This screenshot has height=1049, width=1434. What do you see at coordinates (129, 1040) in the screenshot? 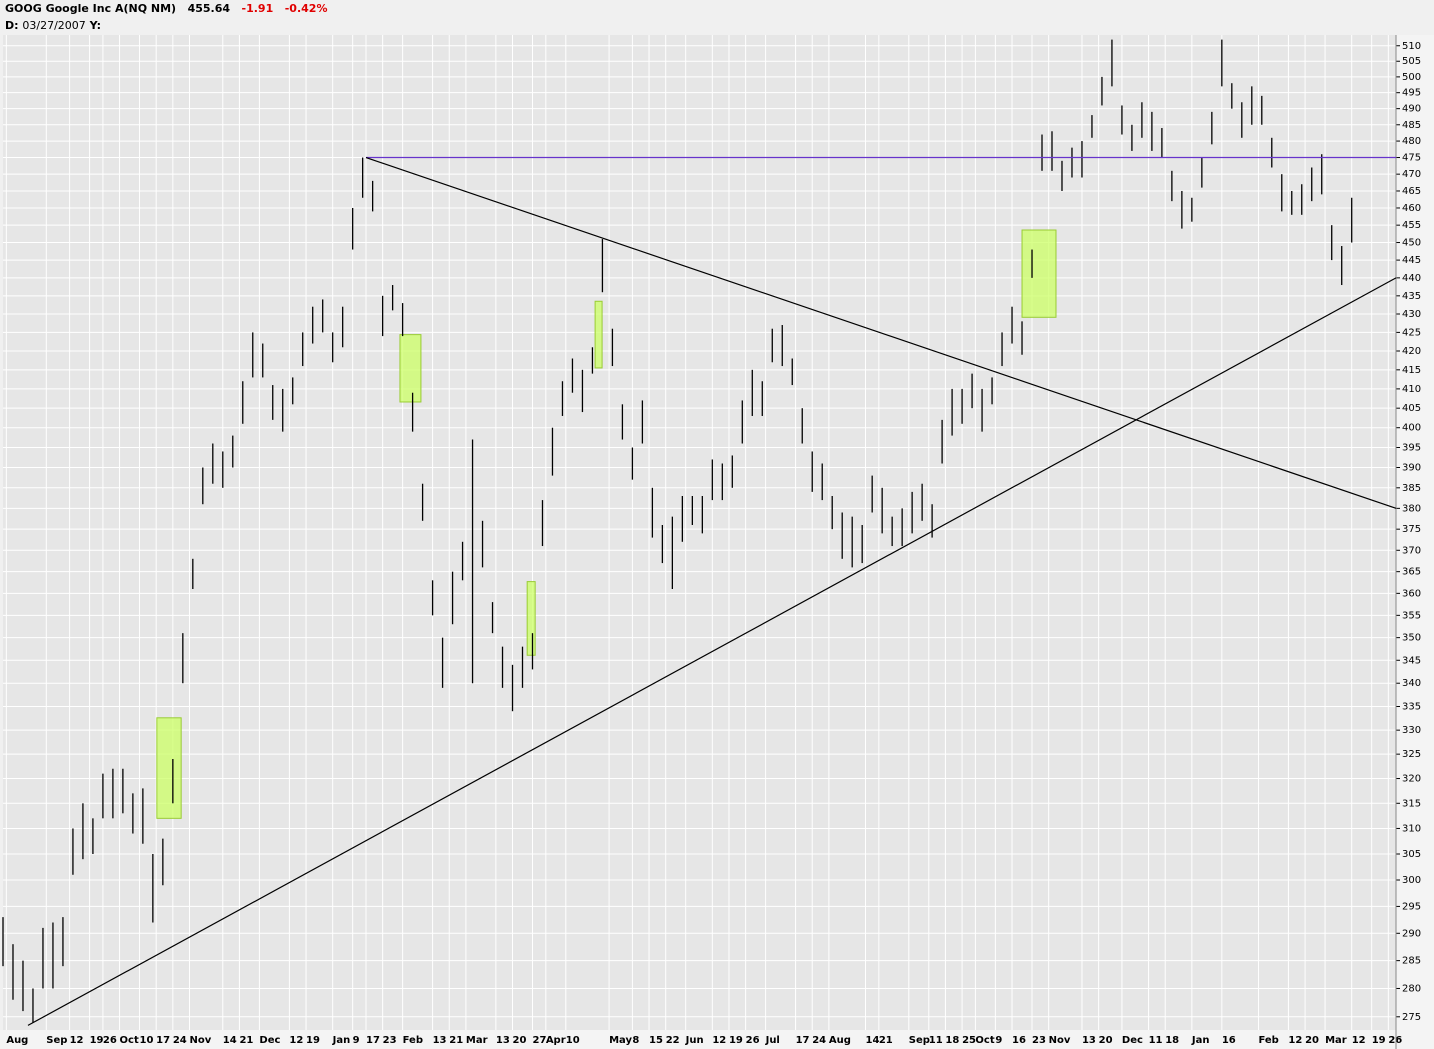
I see `x-tick-label: Oct` at bounding box center [129, 1040].